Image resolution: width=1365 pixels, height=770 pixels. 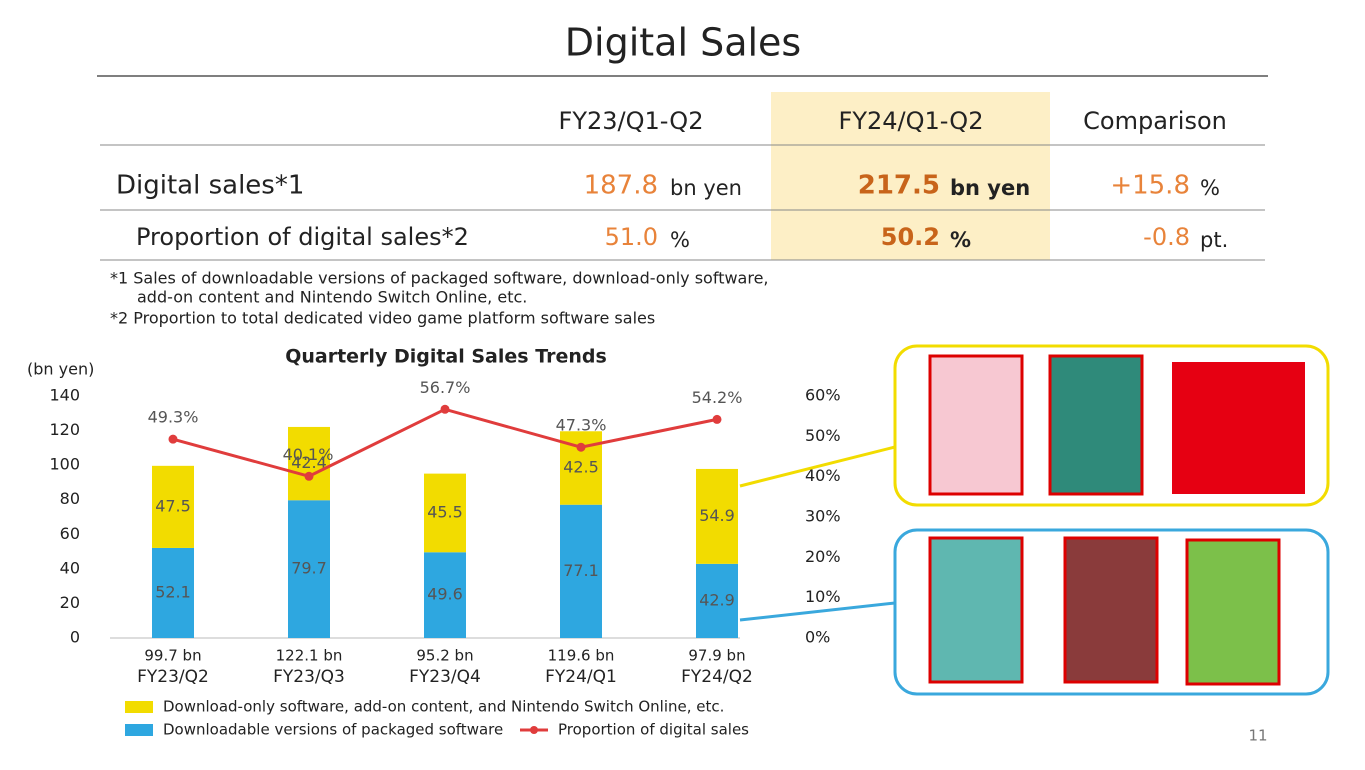 I want to click on y2-tick-label: 0%, so click(x=817, y=637).